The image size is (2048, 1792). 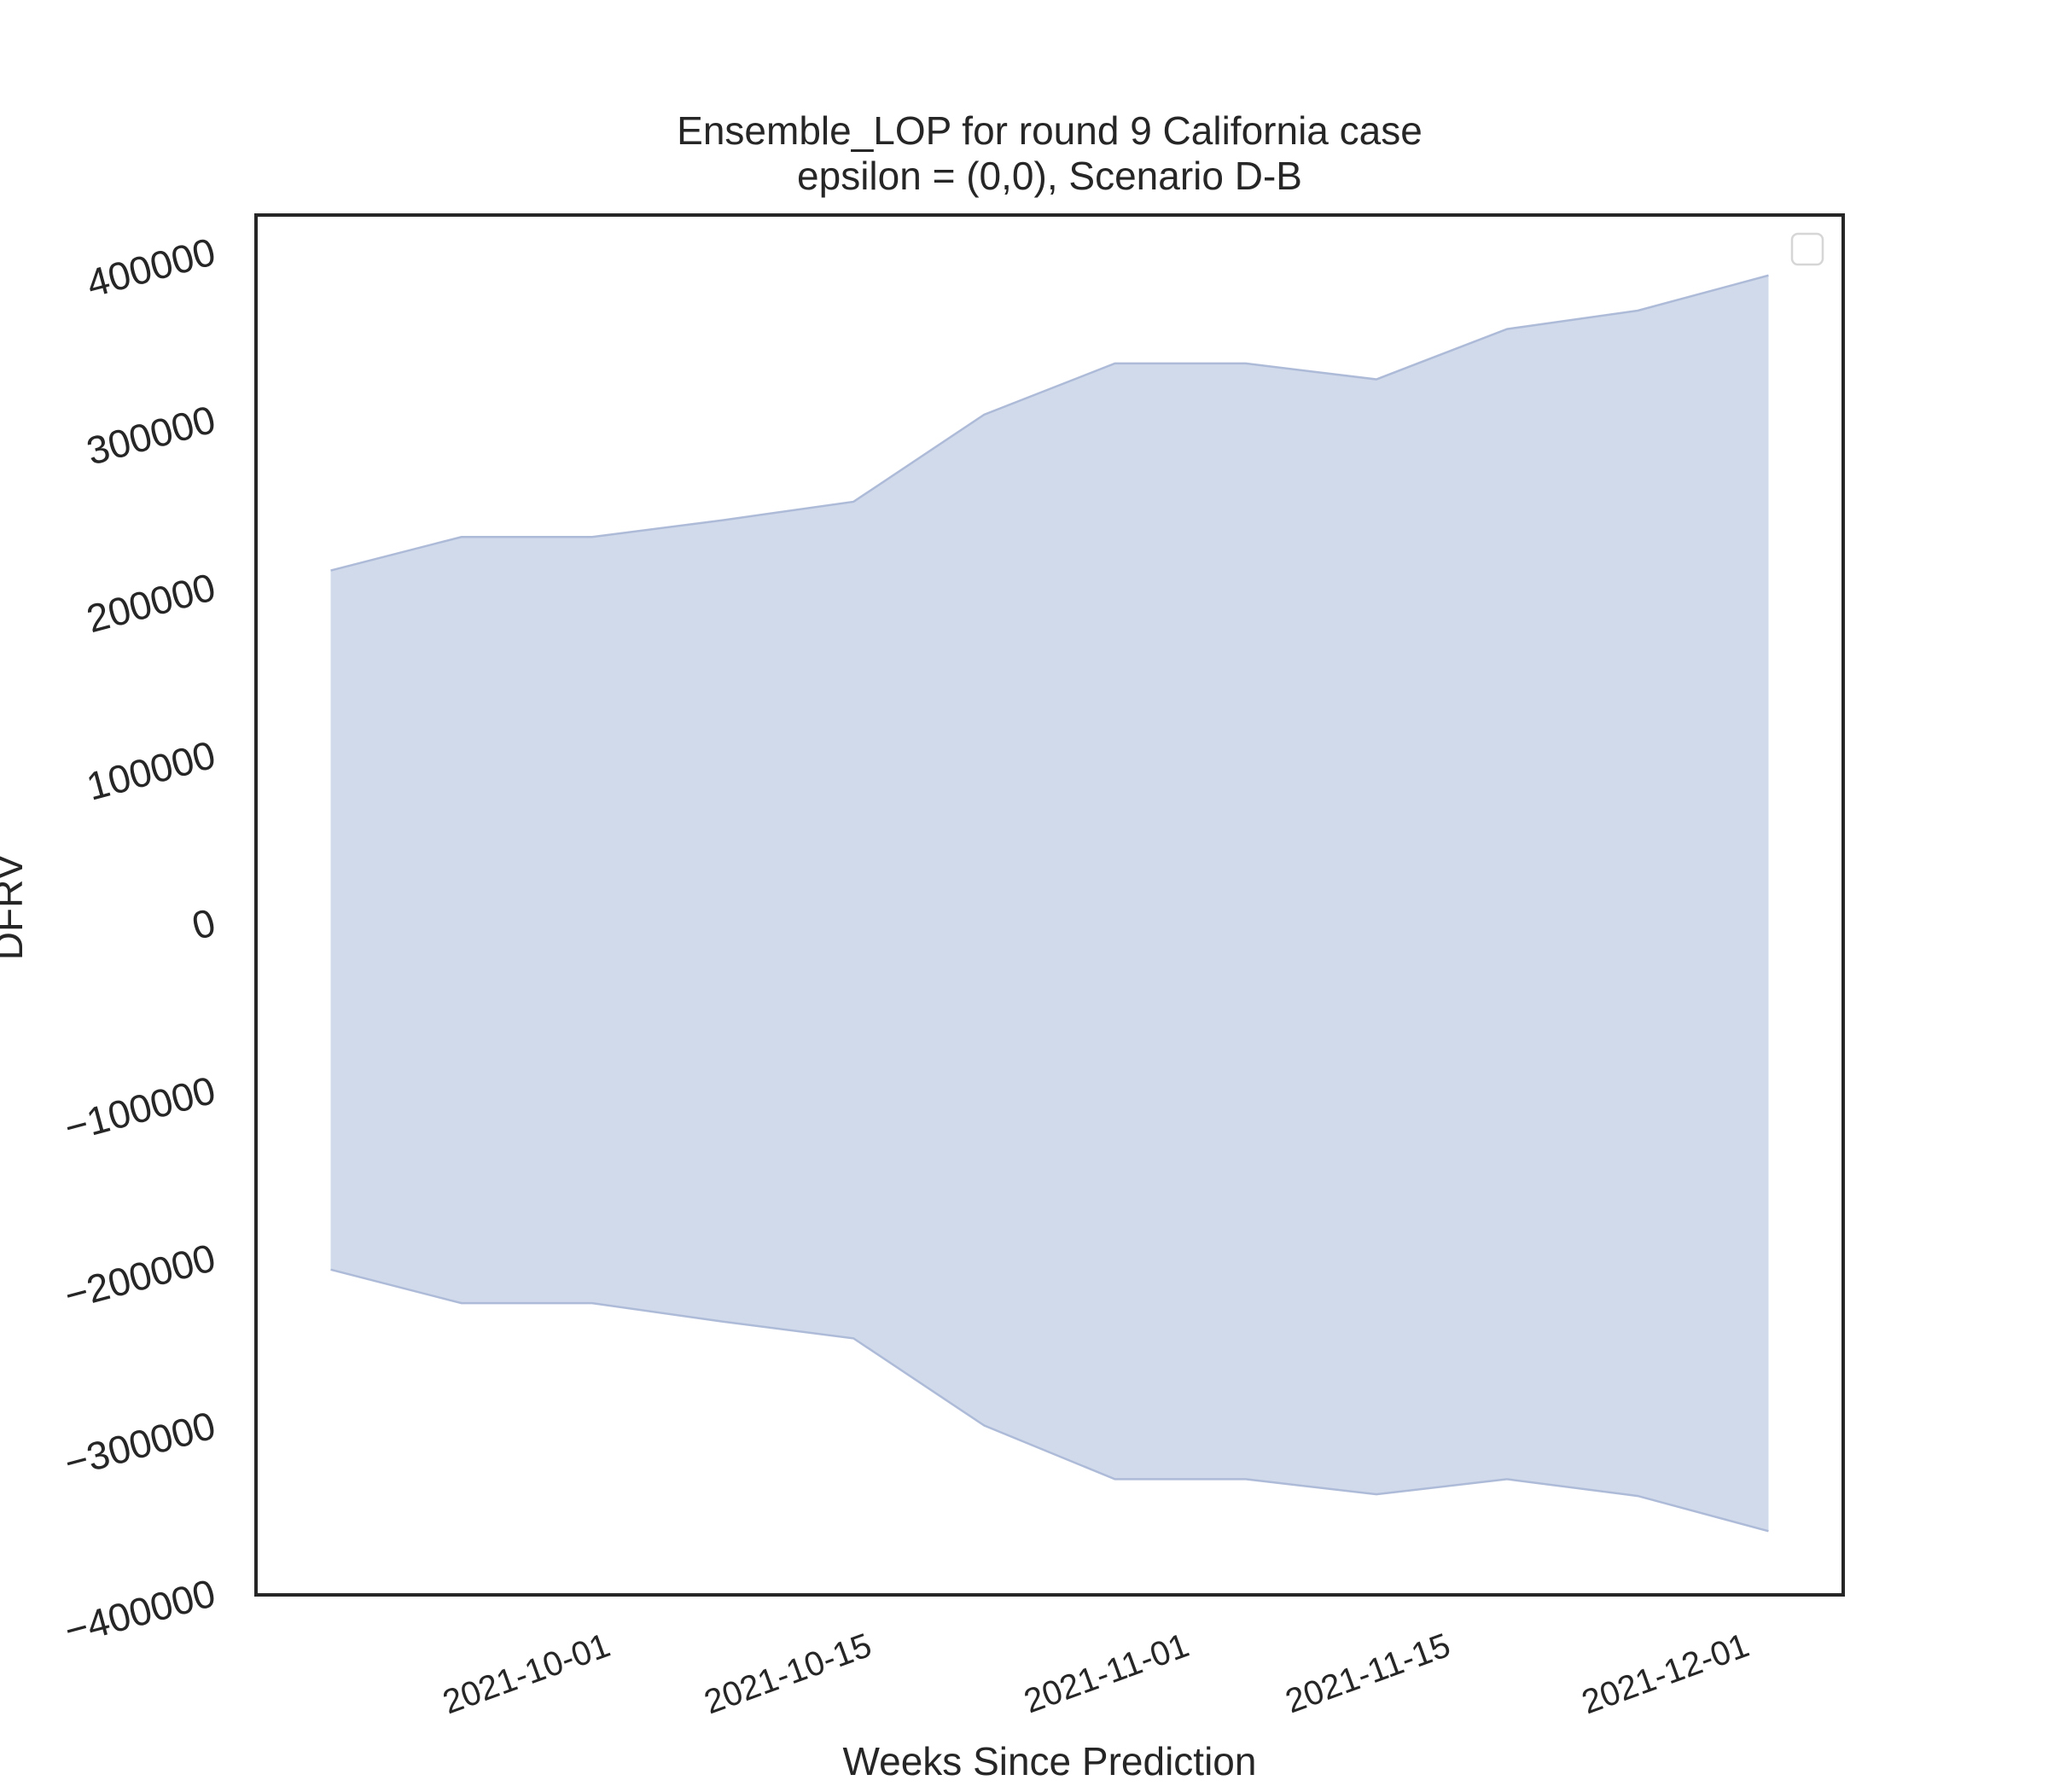 What do you see at coordinates (151, 267) in the screenshot?
I see `y-tick-label: 400000` at bounding box center [151, 267].